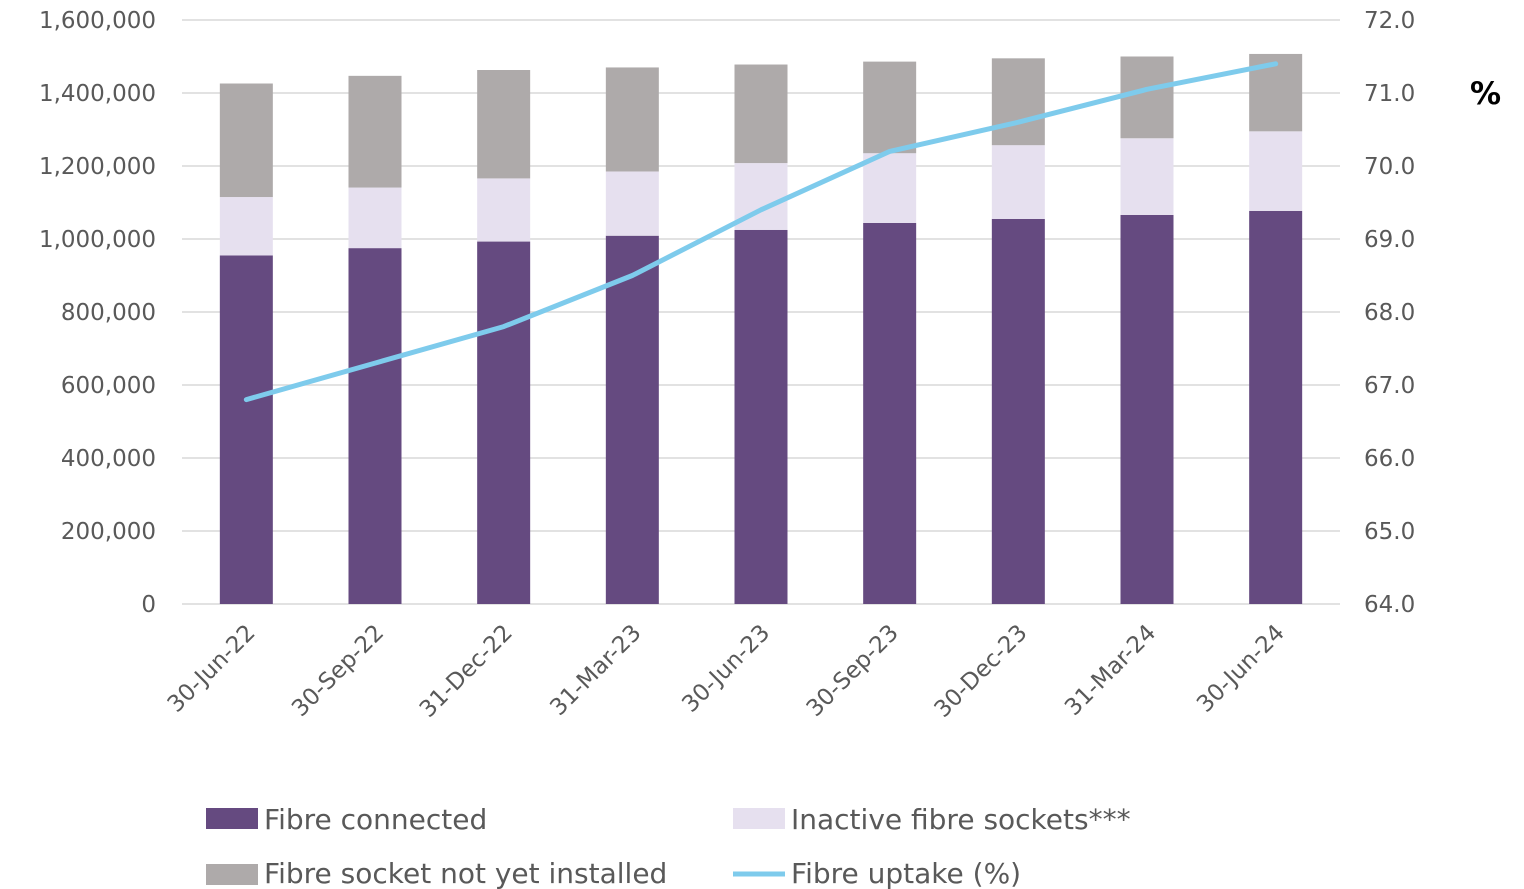 This screenshot has width=1524, height=889. Describe the element at coordinates (1485, 94) in the screenshot. I see `right-axis-unit-label: %` at that location.